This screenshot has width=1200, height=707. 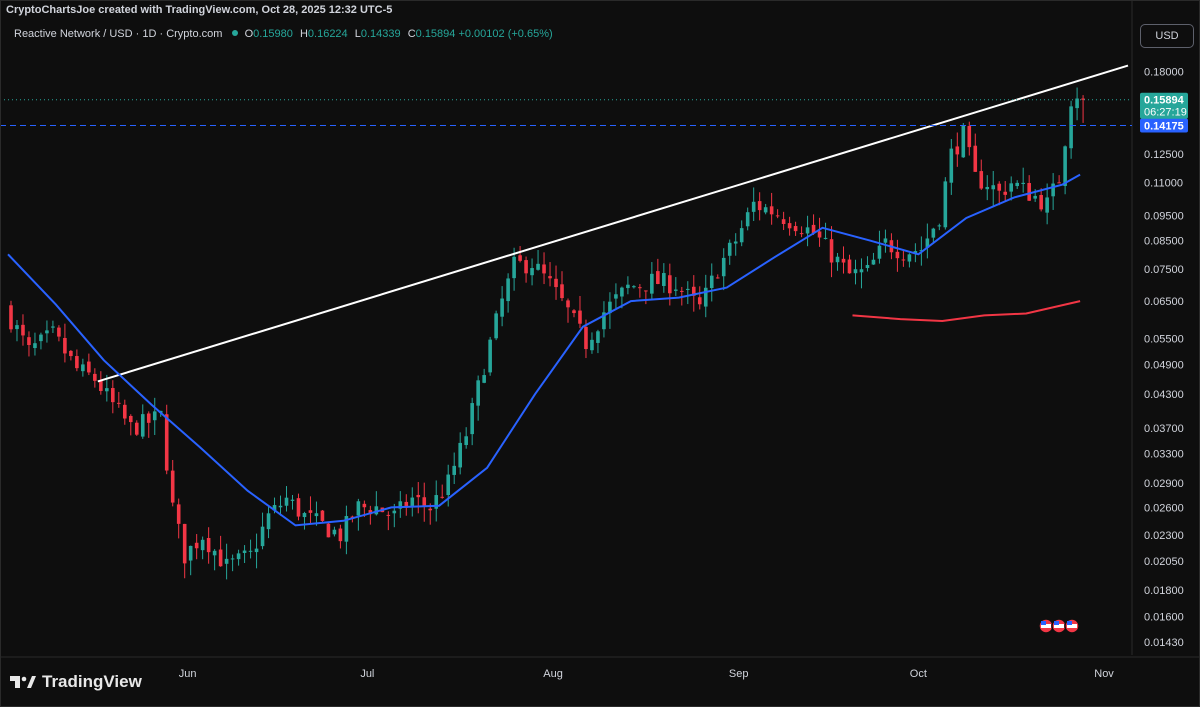 I want to click on x-tick-label: Nov, so click(x=1104, y=674).